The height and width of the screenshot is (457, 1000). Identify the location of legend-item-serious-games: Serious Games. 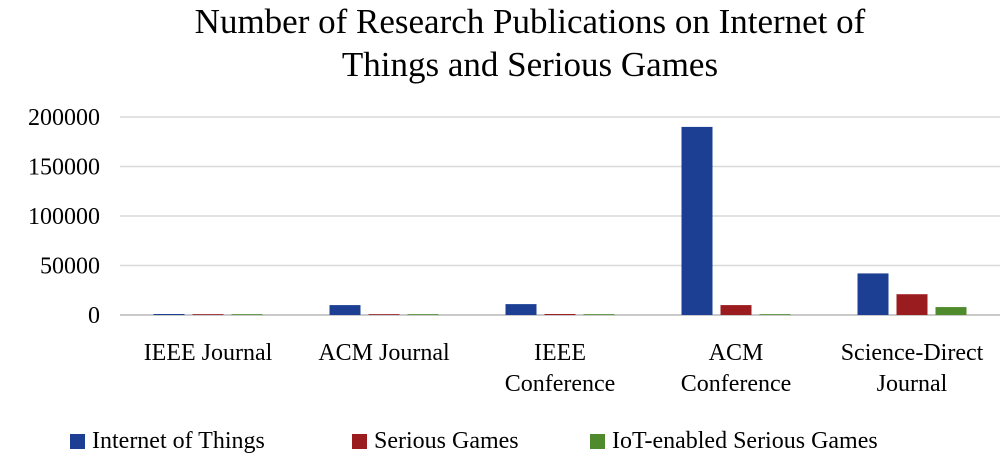
(435, 441).